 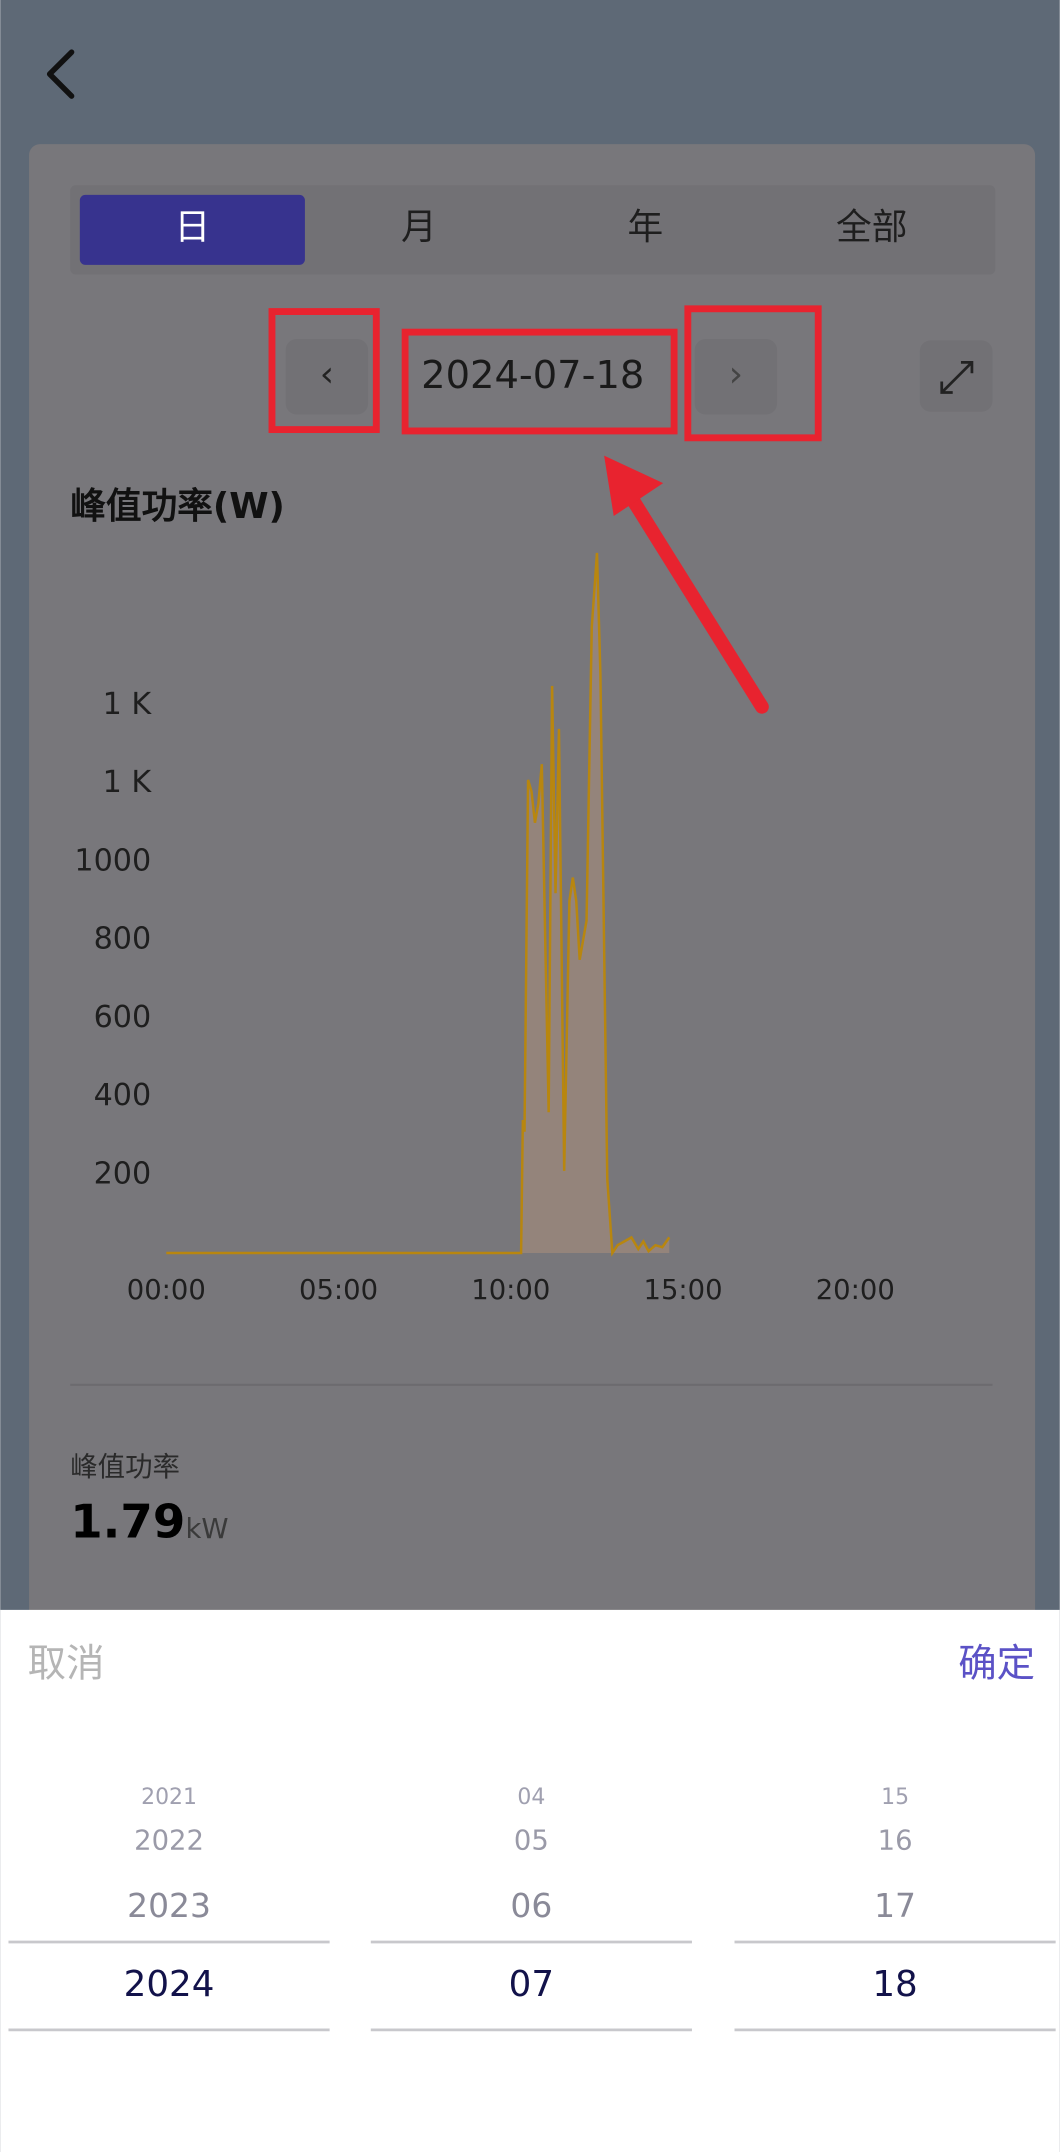 What do you see at coordinates (895, 1905) in the screenshot?
I see `picker-item: 17` at bounding box center [895, 1905].